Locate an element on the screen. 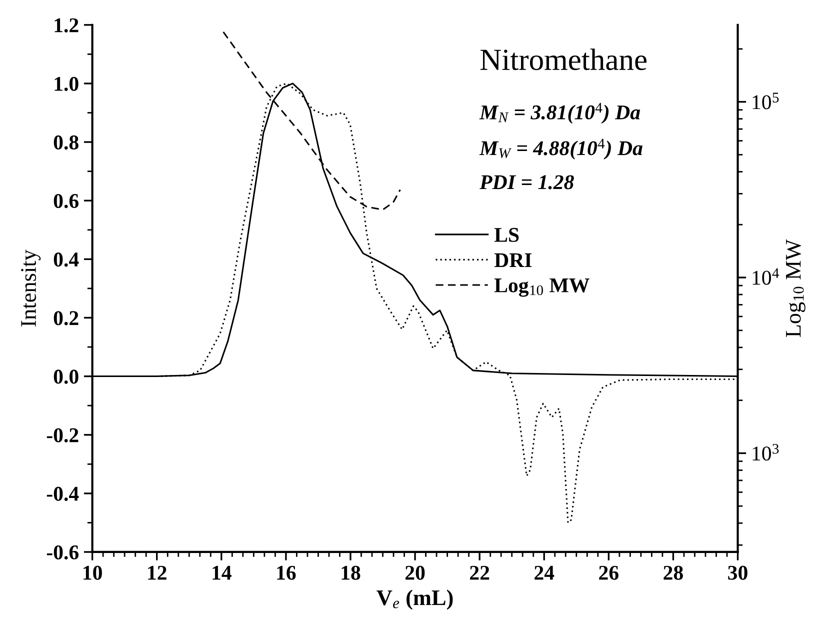 The height and width of the screenshot is (623, 817). annotation: Nitromethane is located at coordinates (563, 59).